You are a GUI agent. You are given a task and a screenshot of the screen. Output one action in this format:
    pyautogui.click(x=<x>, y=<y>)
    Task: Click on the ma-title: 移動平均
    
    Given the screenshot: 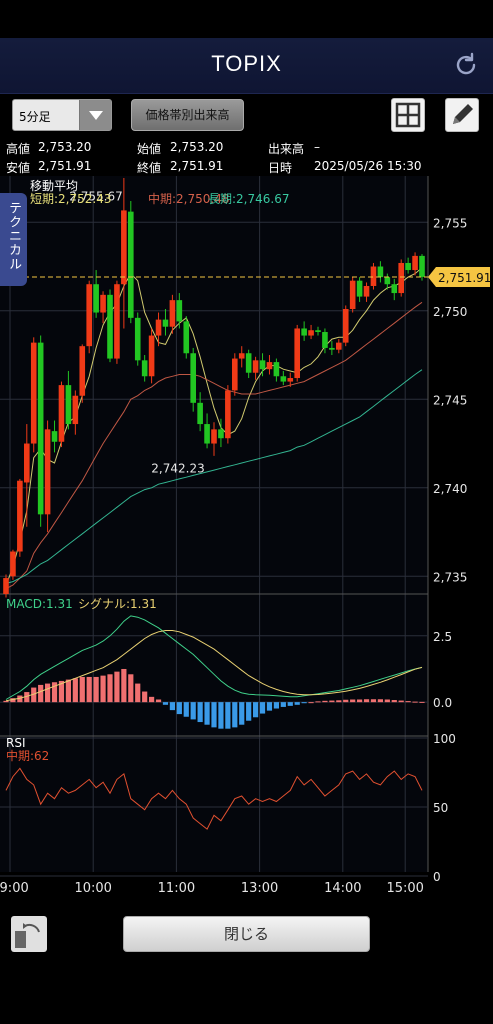 What is the action you would take?
    pyautogui.click(x=54, y=186)
    